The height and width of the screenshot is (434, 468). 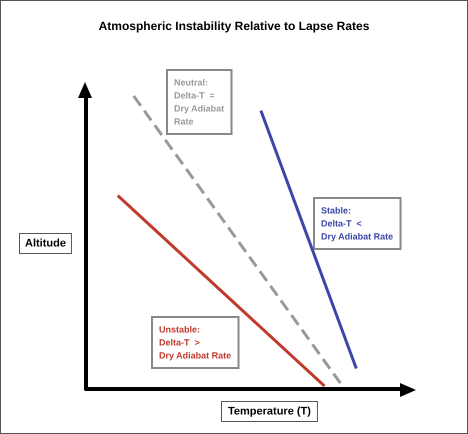 What do you see at coordinates (270, 412) in the screenshot?
I see `x-axis-title: Temperature (T)` at bounding box center [270, 412].